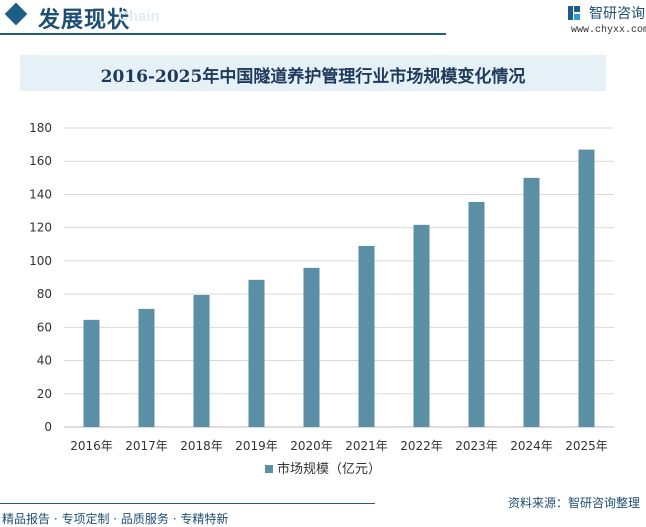 The image size is (646, 527). Describe the element at coordinates (268, 469) in the screenshot. I see `legend-swatch` at that location.